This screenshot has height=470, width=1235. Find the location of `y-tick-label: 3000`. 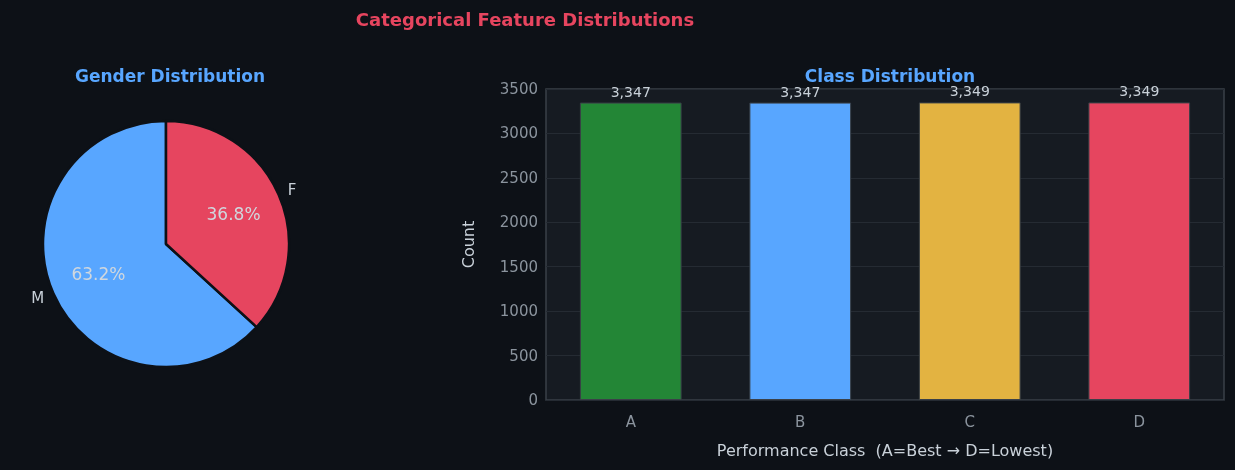

y-tick-label: 3000 is located at coordinates (518, 133).